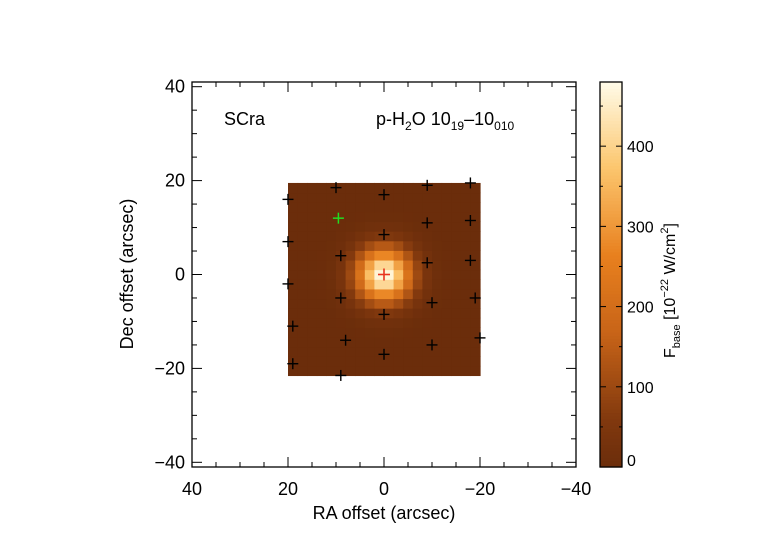  I want to click on spaxel-markers, so click(384, 279).